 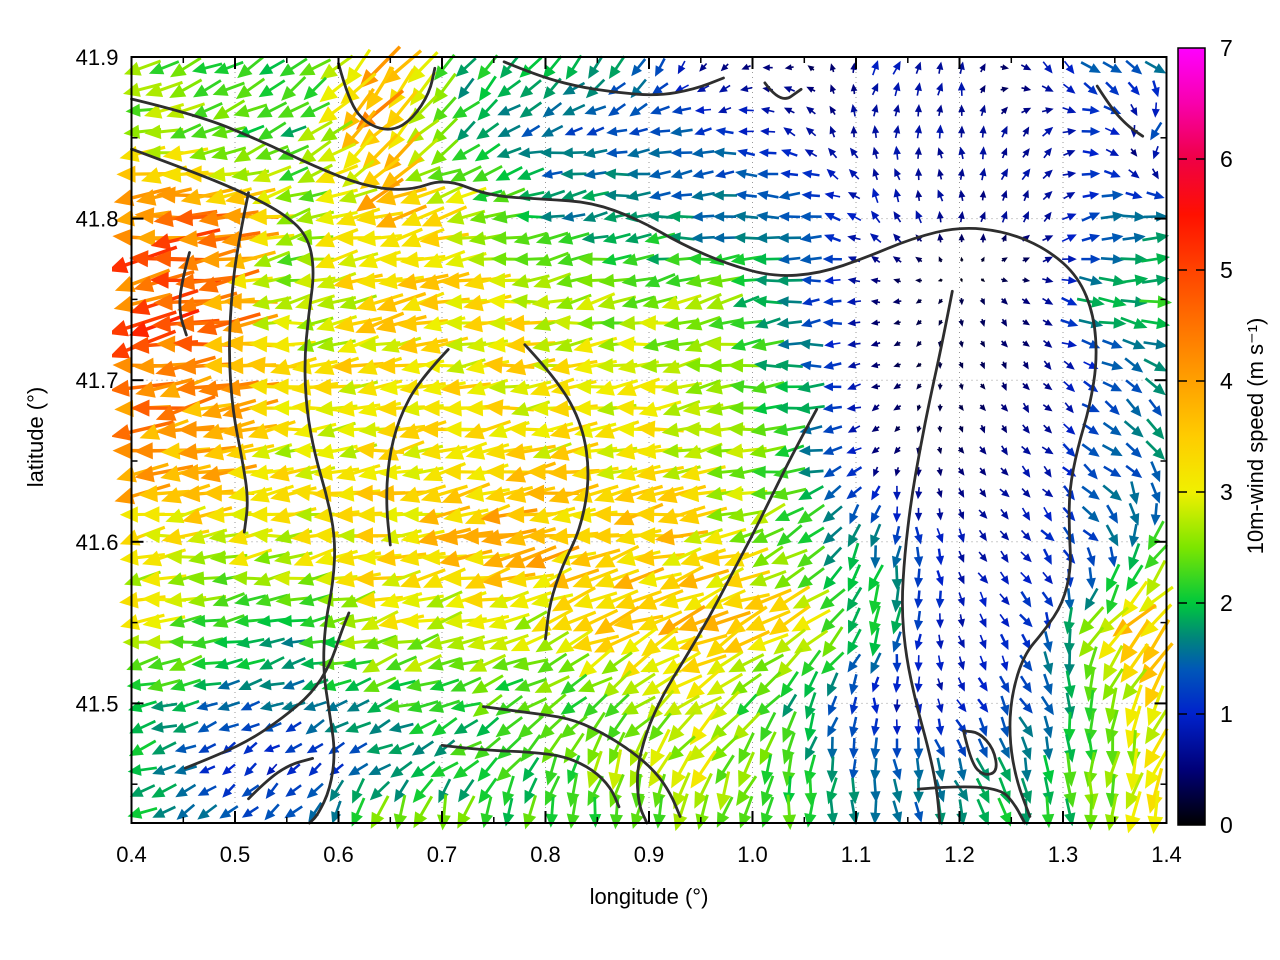 I want to click on x-tick-label: 1.0, so click(x=752, y=854).